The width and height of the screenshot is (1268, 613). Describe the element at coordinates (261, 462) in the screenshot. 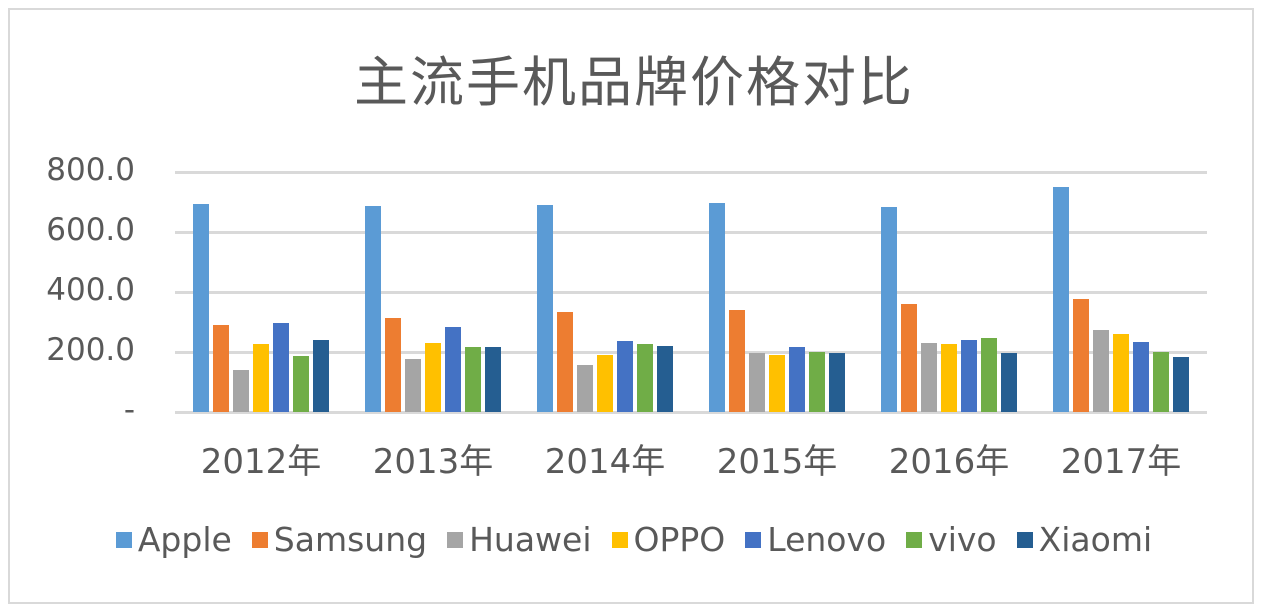

I see `x-tick-label: 2012年` at that location.